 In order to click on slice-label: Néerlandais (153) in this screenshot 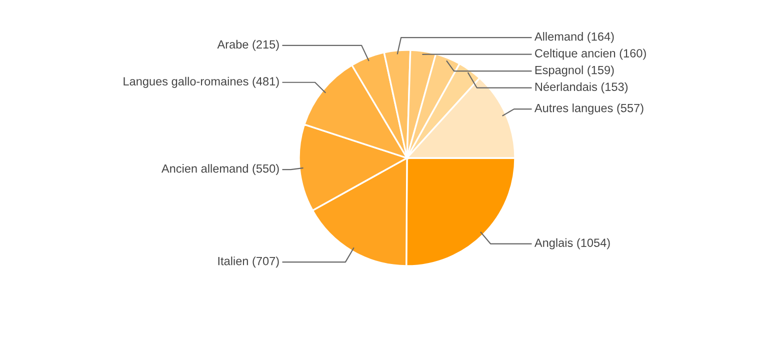, I will do `click(581, 88)`.